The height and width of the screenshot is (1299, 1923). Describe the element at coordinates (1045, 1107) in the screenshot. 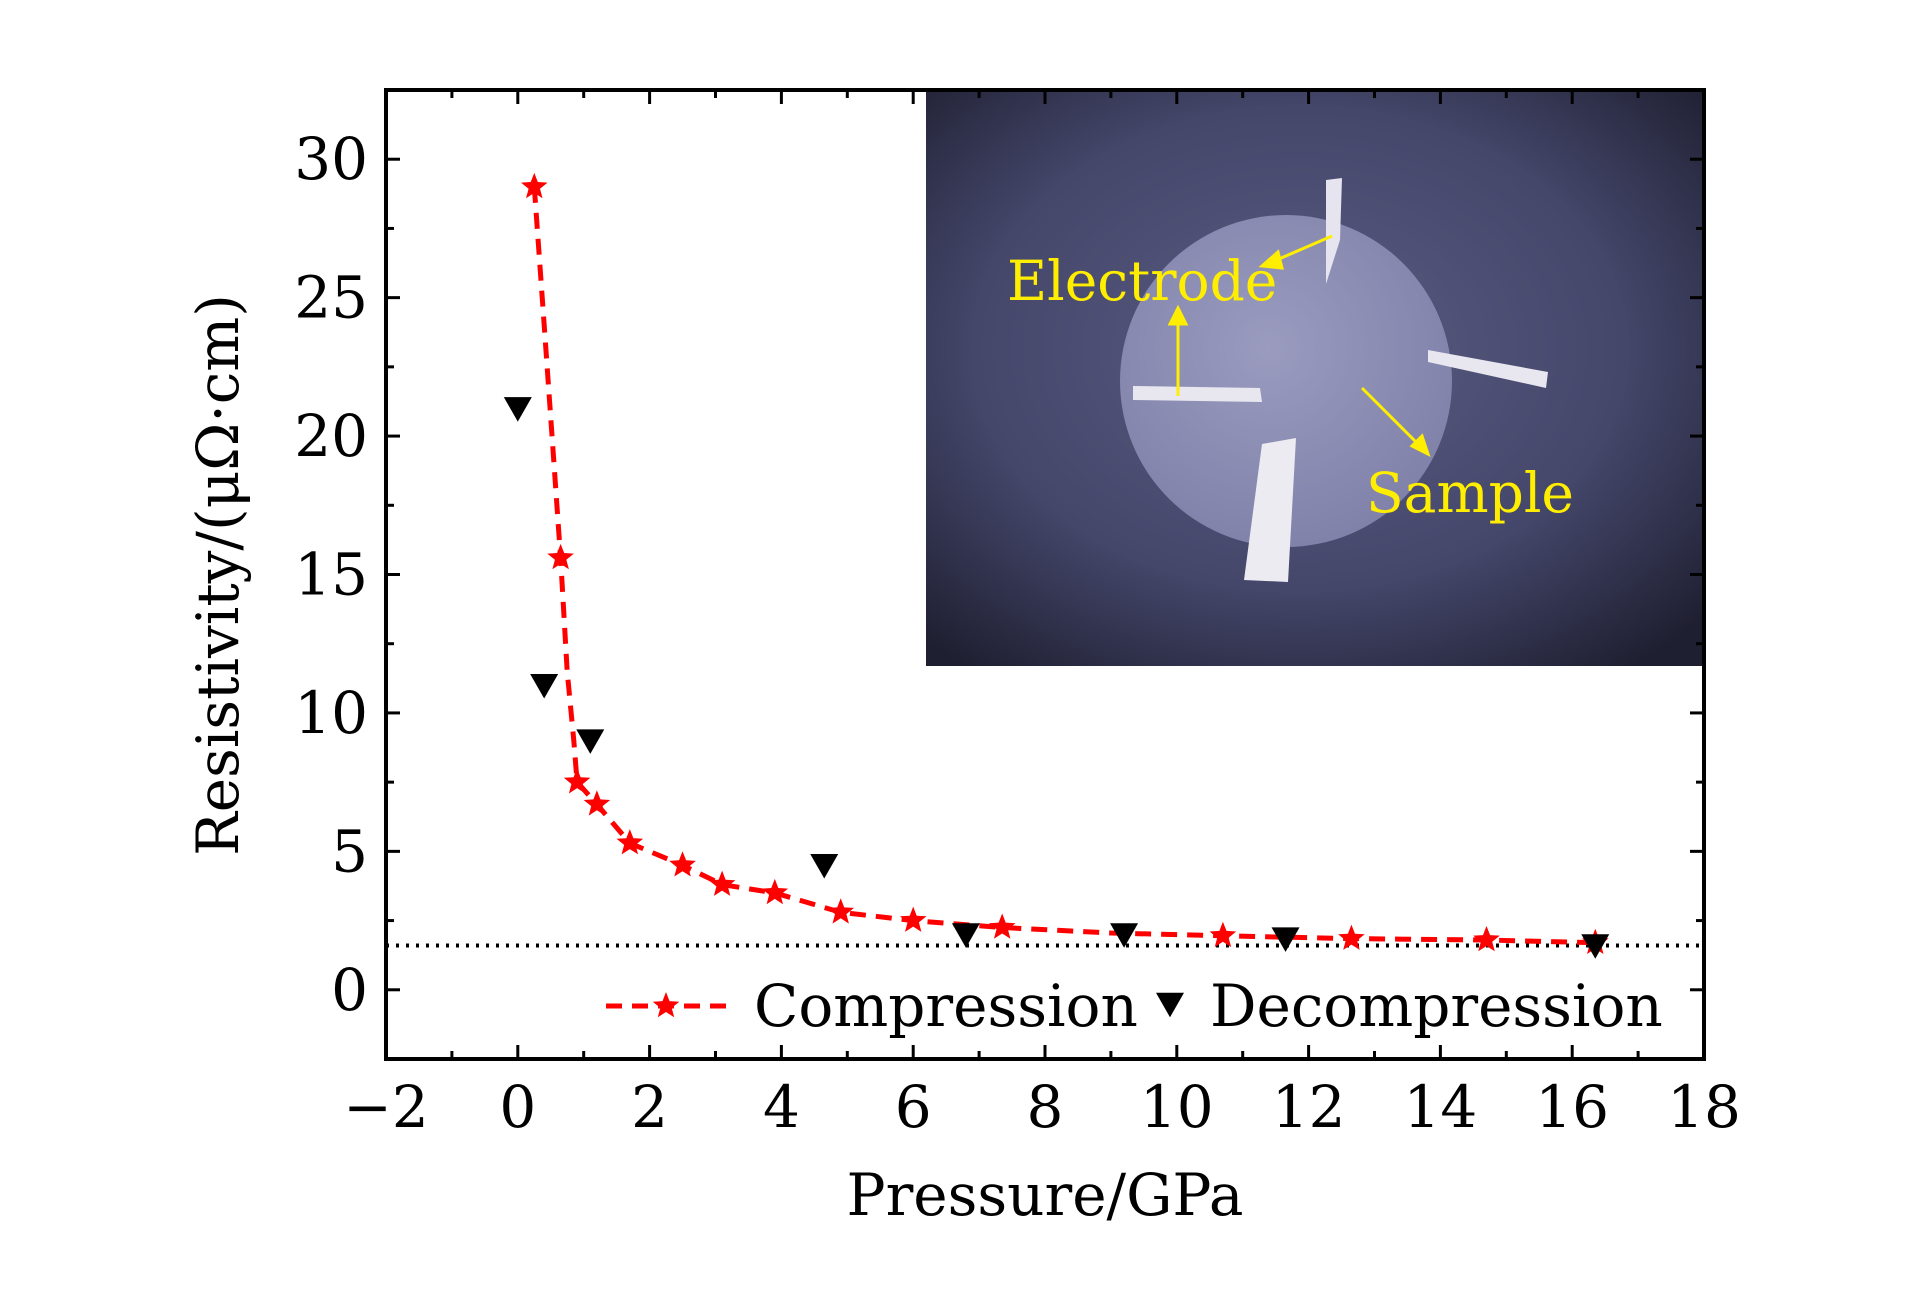

I see `x-tick-label: 8` at that location.